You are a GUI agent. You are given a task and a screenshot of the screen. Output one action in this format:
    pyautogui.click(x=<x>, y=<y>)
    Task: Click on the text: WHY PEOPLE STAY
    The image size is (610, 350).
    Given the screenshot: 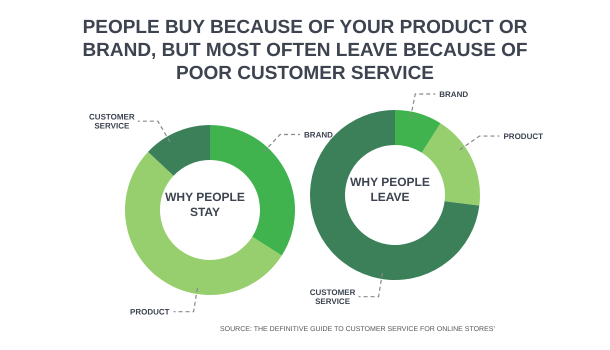 What is the action you would take?
    pyautogui.click(x=205, y=205)
    